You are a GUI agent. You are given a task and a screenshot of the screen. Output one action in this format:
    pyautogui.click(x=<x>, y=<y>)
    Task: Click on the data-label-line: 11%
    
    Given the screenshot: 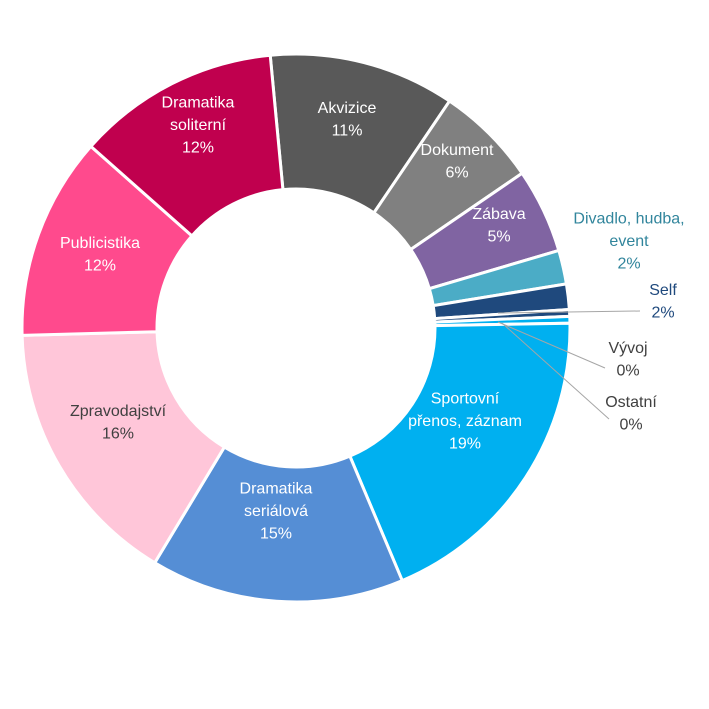 What is the action you would take?
    pyautogui.click(x=347, y=130)
    